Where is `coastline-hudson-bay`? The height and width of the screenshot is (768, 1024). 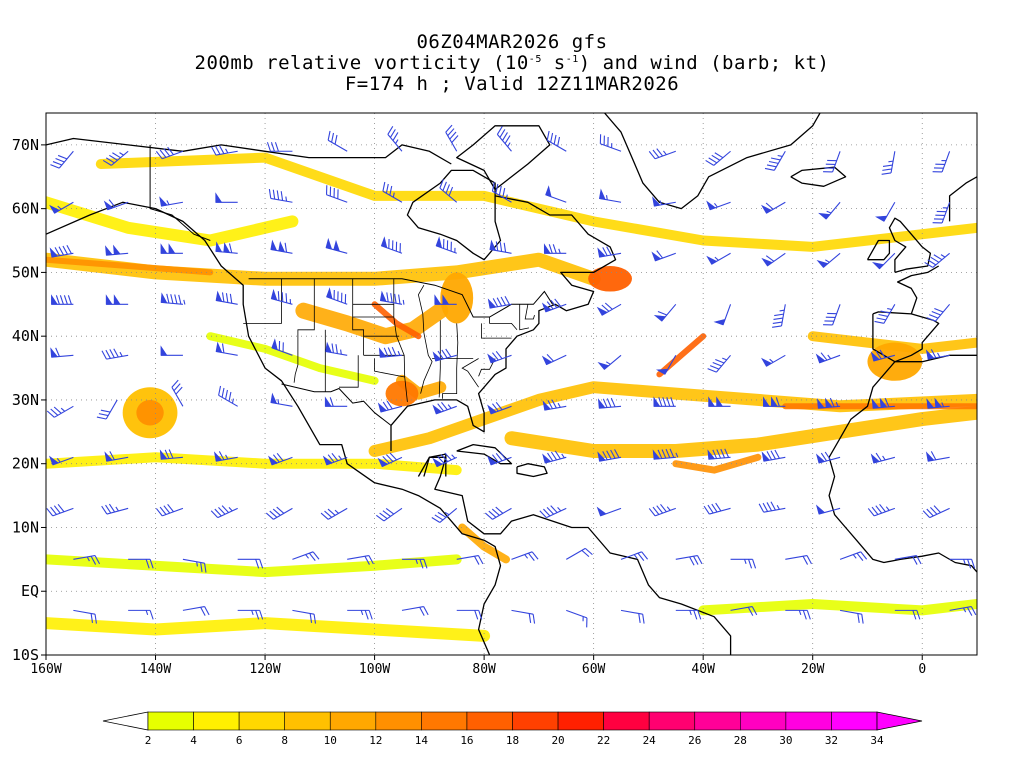
coastline-hudson-bay is located at coordinates (454, 215).